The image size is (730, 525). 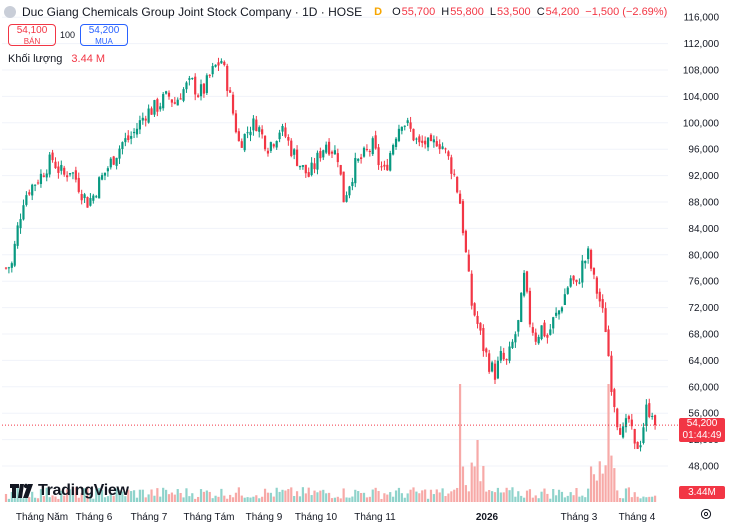 What do you see at coordinates (702, 430) in the screenshot?
I see `last-price-tag: 54,200 01:44:49` at bounding box center [702, 430].